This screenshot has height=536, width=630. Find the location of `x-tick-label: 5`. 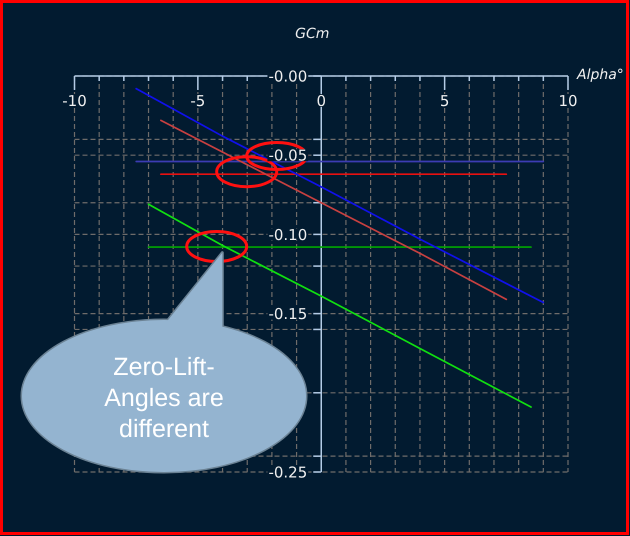

x-tick-label: 5 is located at coordinates (445, 101).